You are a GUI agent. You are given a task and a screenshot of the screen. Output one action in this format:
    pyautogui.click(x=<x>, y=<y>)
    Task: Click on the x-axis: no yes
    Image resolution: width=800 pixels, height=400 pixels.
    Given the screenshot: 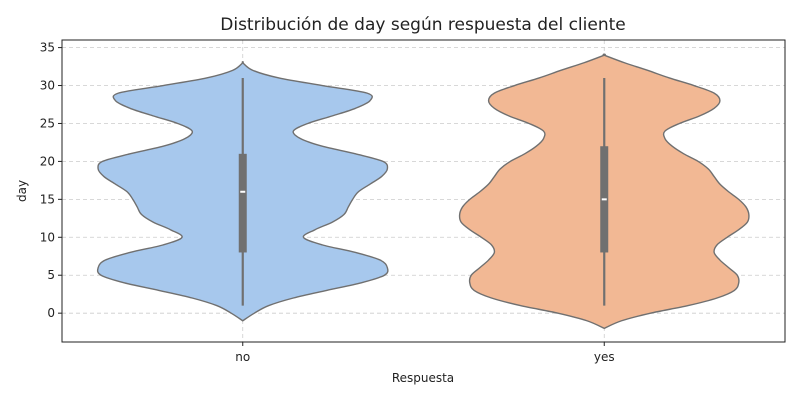 What is the action you would take?
    pyautogui.click(x=425, y=353)
    